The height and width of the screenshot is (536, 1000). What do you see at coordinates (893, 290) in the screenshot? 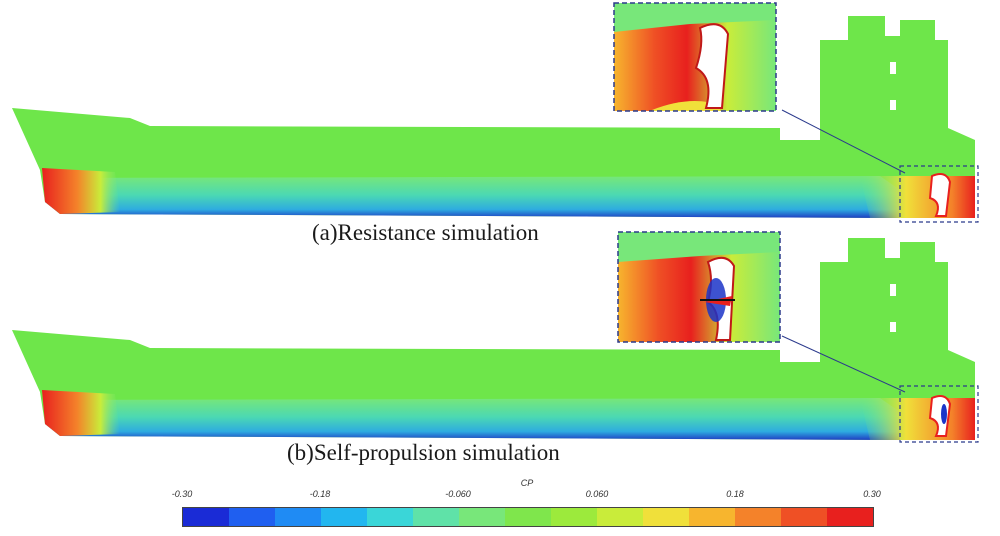
I see `funnel-window-b` at bounding box center [893, 290].